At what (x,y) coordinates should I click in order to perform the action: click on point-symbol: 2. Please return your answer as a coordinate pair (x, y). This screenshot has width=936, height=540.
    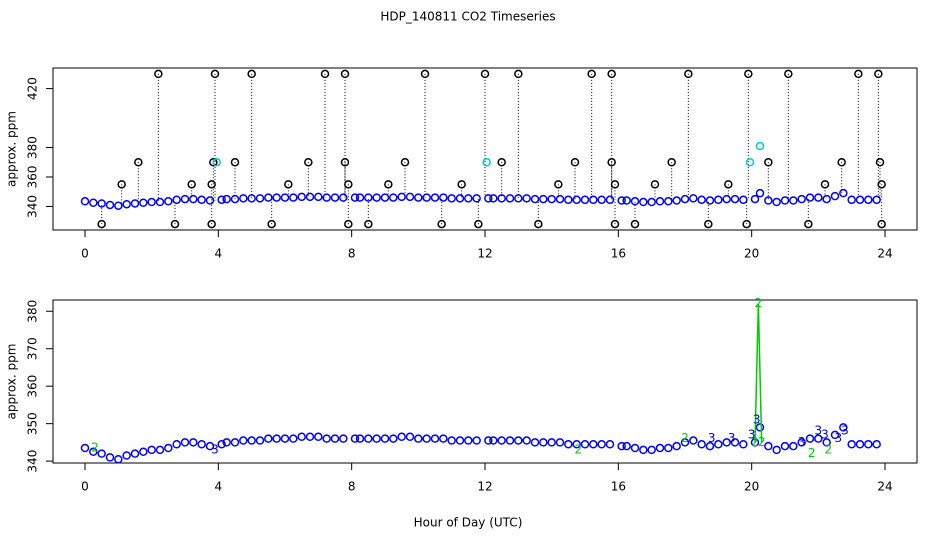
    Looking at the image, I should click on (95, 448).